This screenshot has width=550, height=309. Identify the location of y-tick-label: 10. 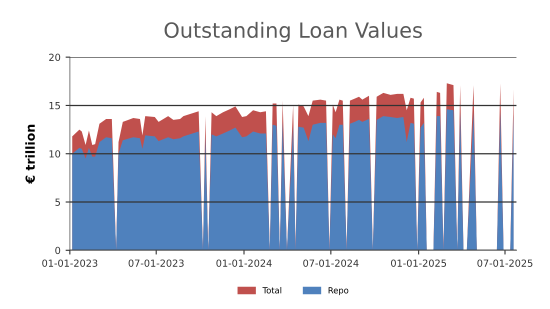
(55, 154).